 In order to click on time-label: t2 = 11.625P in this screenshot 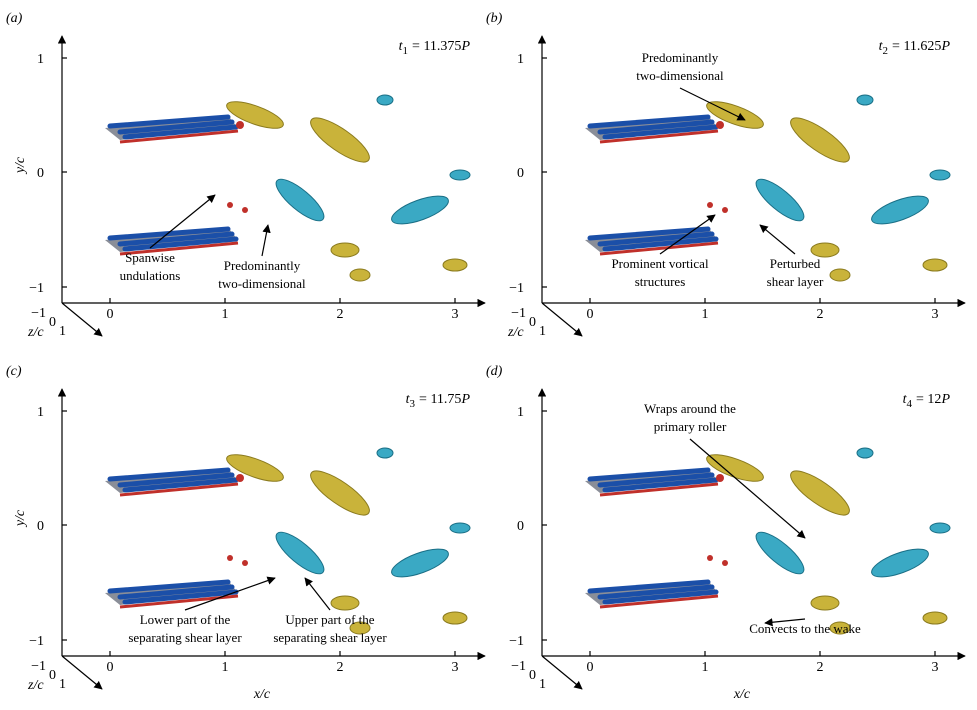, I will do `click(915, 48)`.